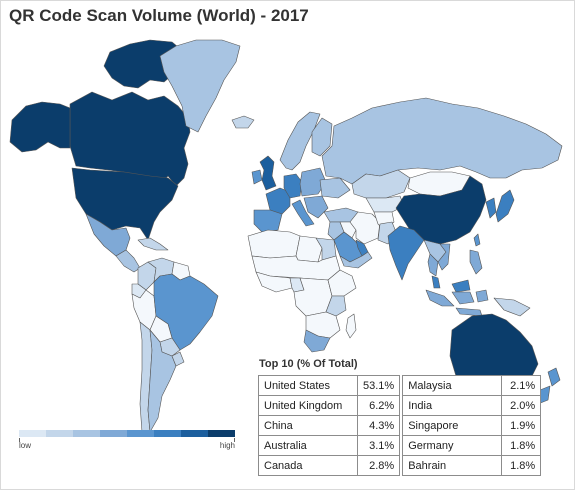 This screenshot has width=575, height=490. Describe the element at coordinates (491, 208) in the screenshot. I see `map-region-korea` at that location.